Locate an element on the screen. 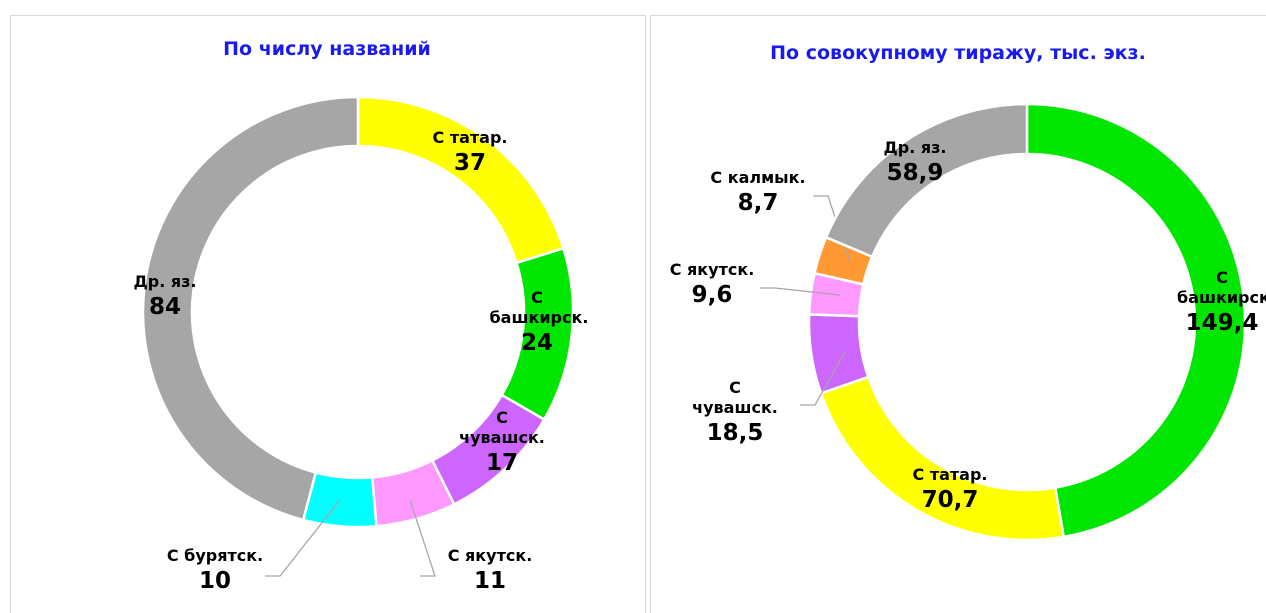  data-label: С татар. 70,7 is located at coordinates (950, 490).